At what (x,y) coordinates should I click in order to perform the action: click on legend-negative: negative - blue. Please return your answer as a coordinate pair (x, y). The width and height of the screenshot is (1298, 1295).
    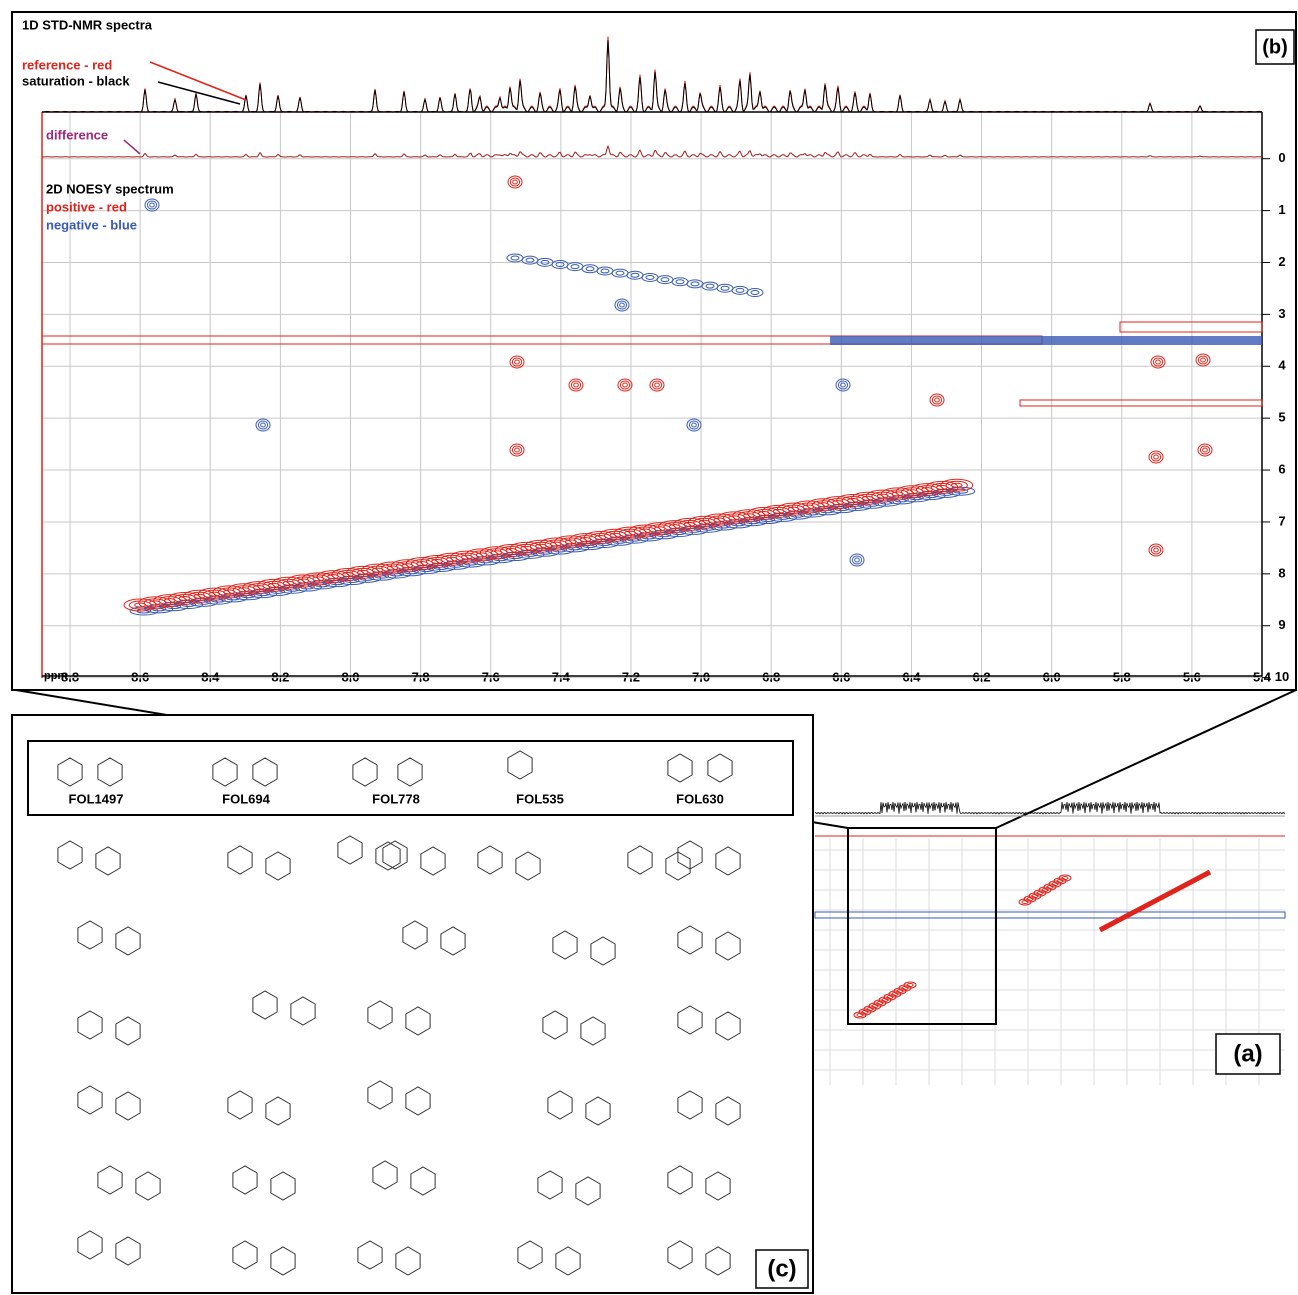
    Looking at the image, I should click on (91, 224).